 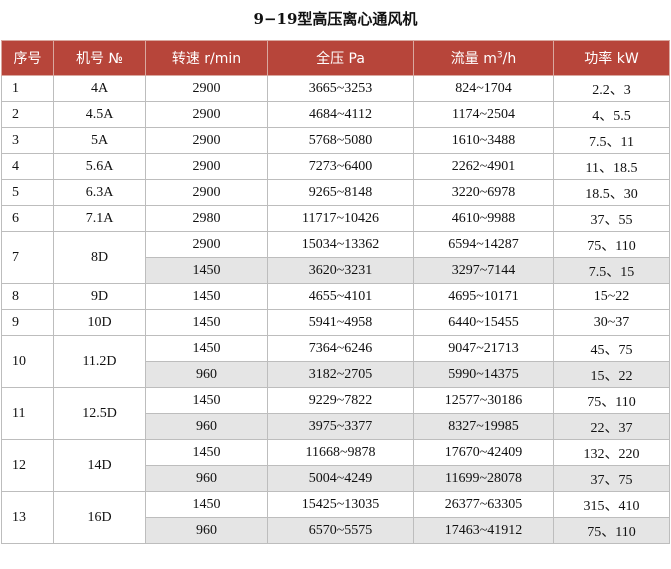 What do you see at coordinates (483, 426) in the screenshot?
I see `cell-flow: 8327~19985` at bounding box center [483, 426].